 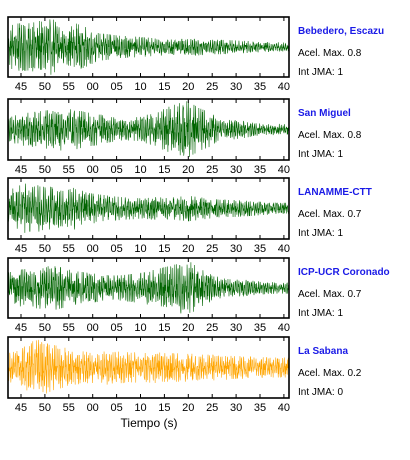 What do you see at coordinates (330, 373) in the screenshot?
I see `accel-max-text: Acel. Max. 0.2` at bounding box center [330, 373].